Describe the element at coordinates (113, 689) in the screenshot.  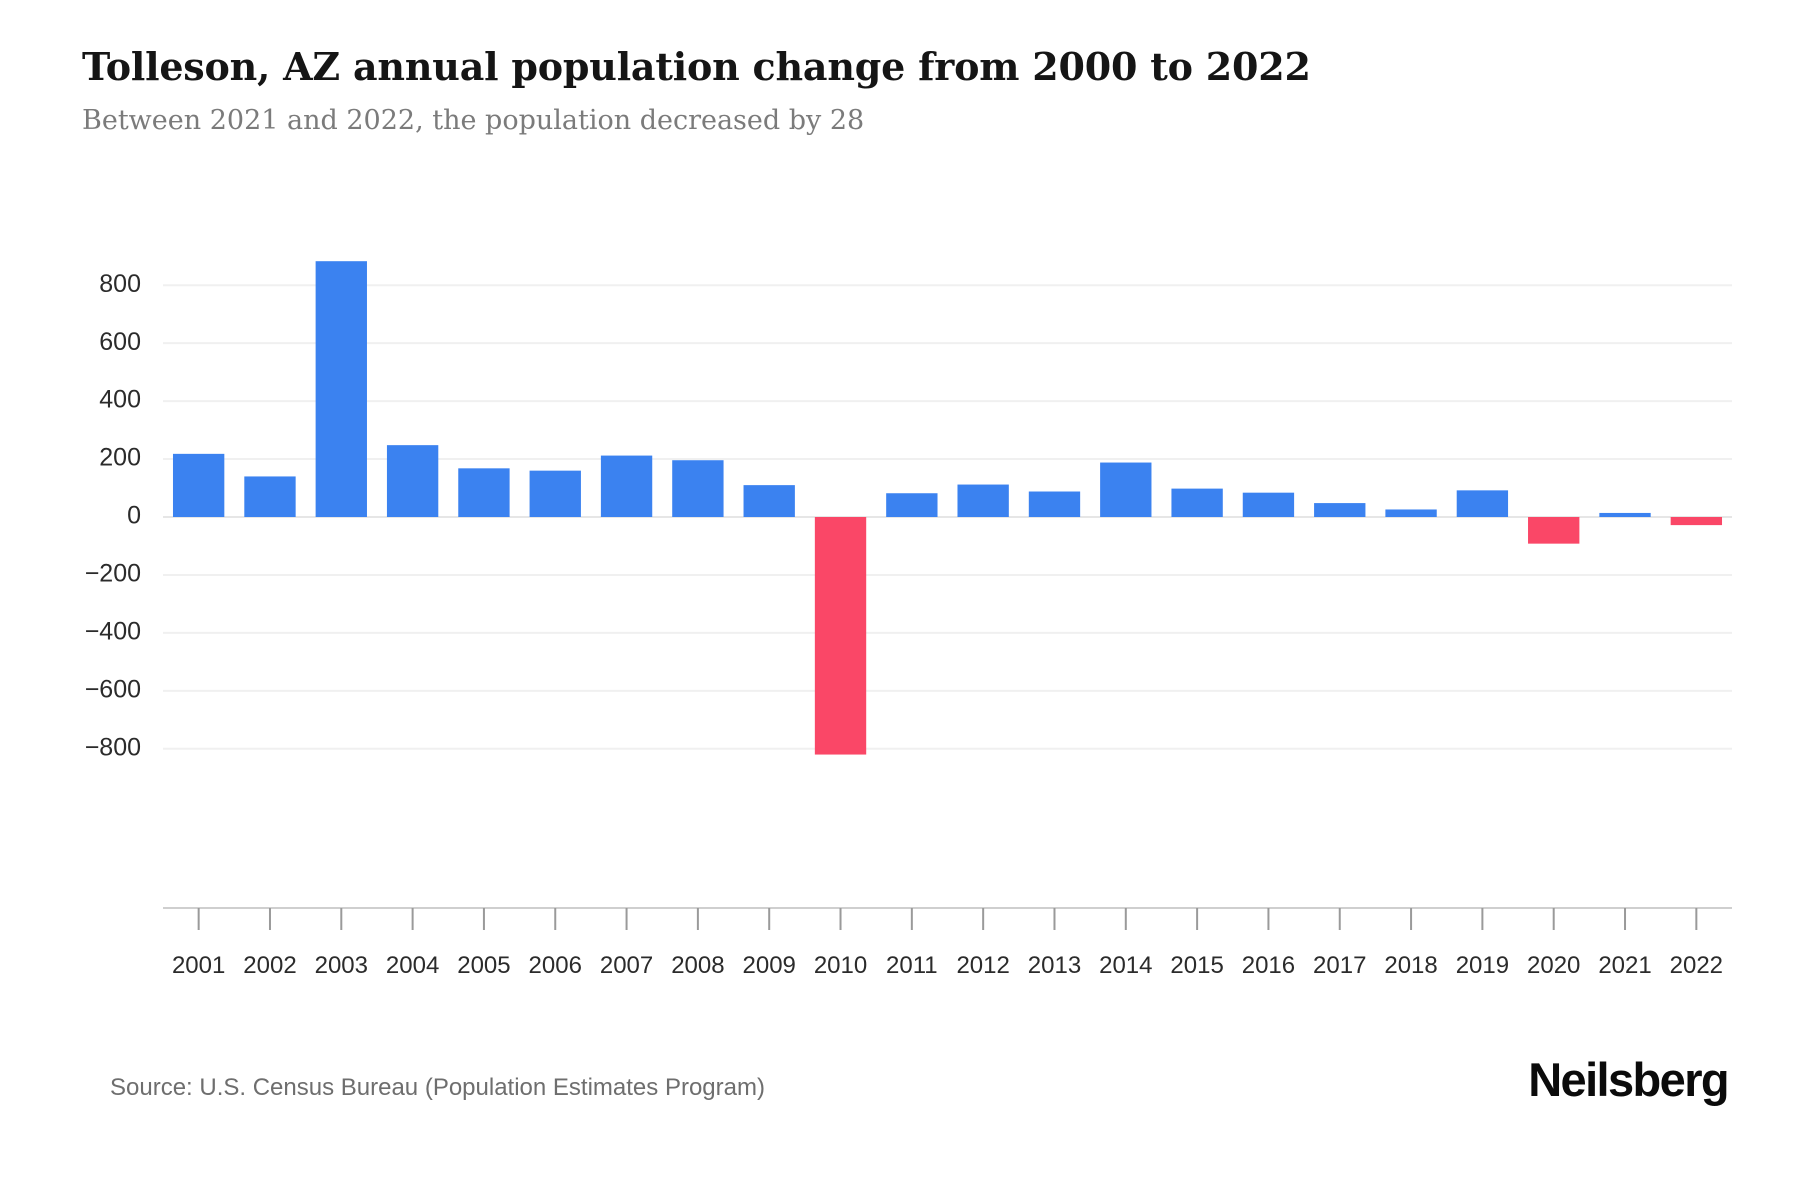
I see `y-axis-tick-label: −600` at that location.